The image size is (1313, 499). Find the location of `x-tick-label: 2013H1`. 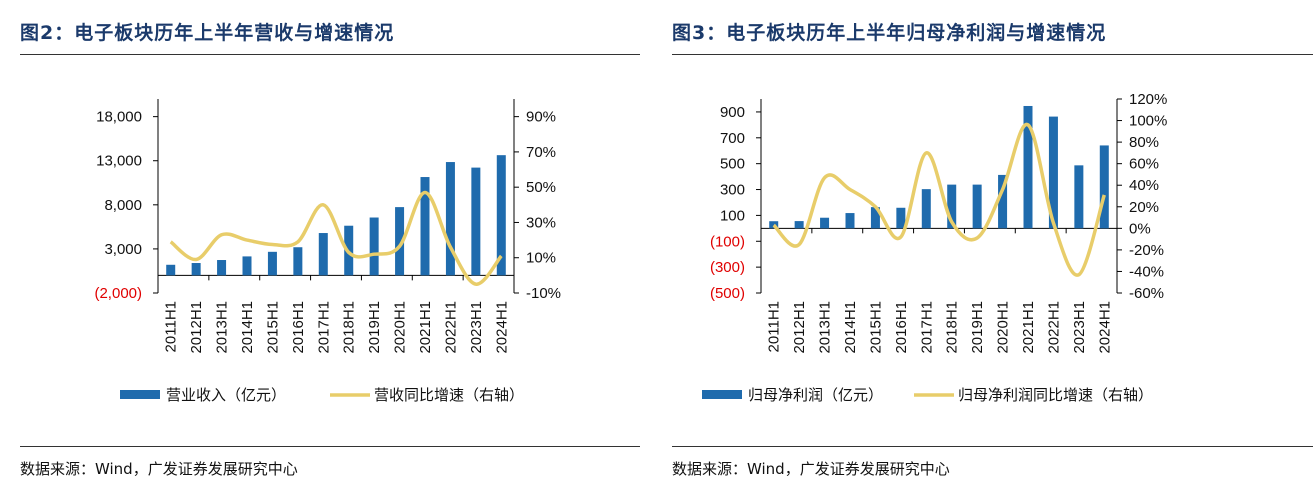

x-tick-label: 2013H1 is located at coordinates (825, 327).